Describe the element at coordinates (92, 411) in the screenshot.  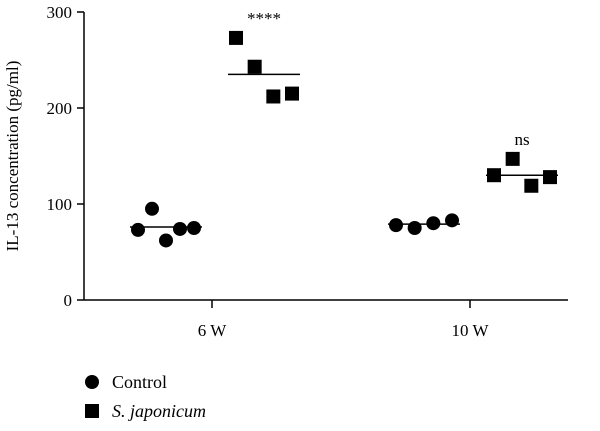
I see `legend-marker-s-japonicum` at that location.